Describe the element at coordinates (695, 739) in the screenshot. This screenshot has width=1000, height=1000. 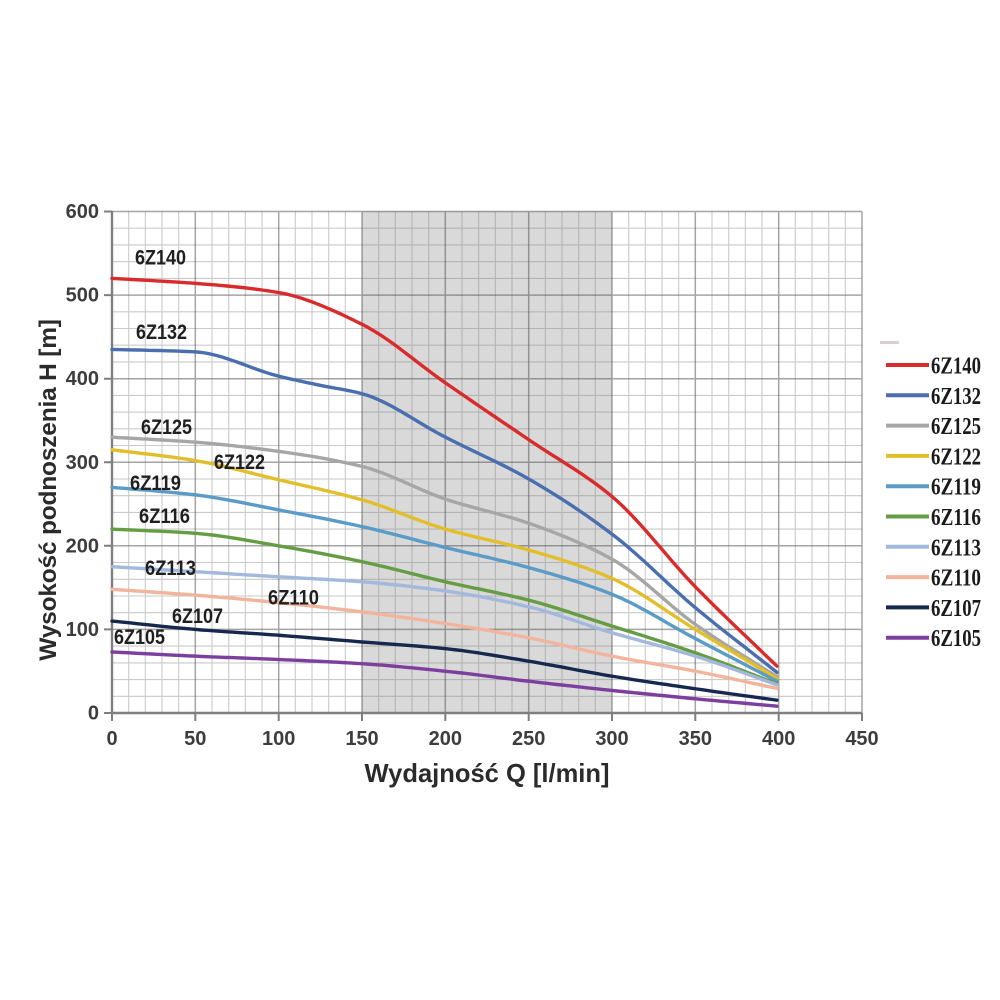
I see `svg-text: 350` at that location.